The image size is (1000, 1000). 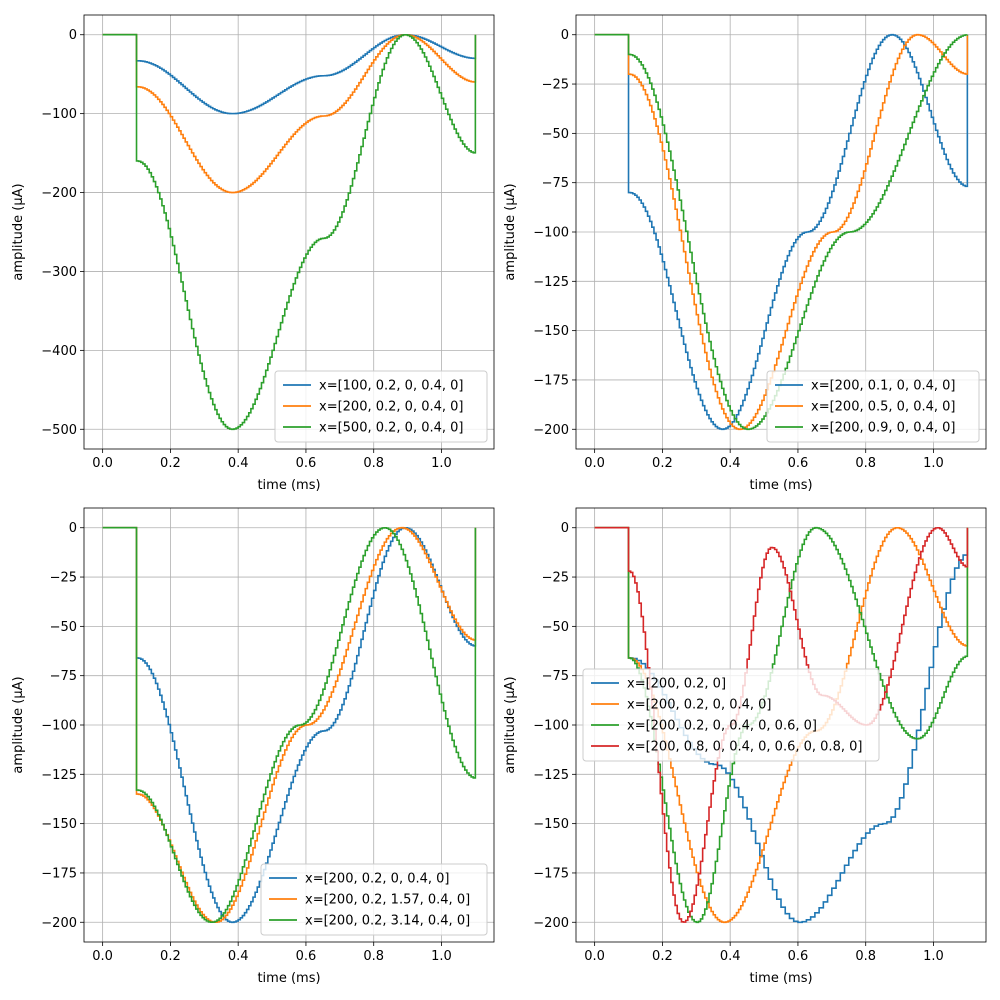 I want to click on legend-entry: x=[200, 0.8, 0, 0.4, 0, 0.6, 0, 0.8, 0], so click(x=744, y=747).